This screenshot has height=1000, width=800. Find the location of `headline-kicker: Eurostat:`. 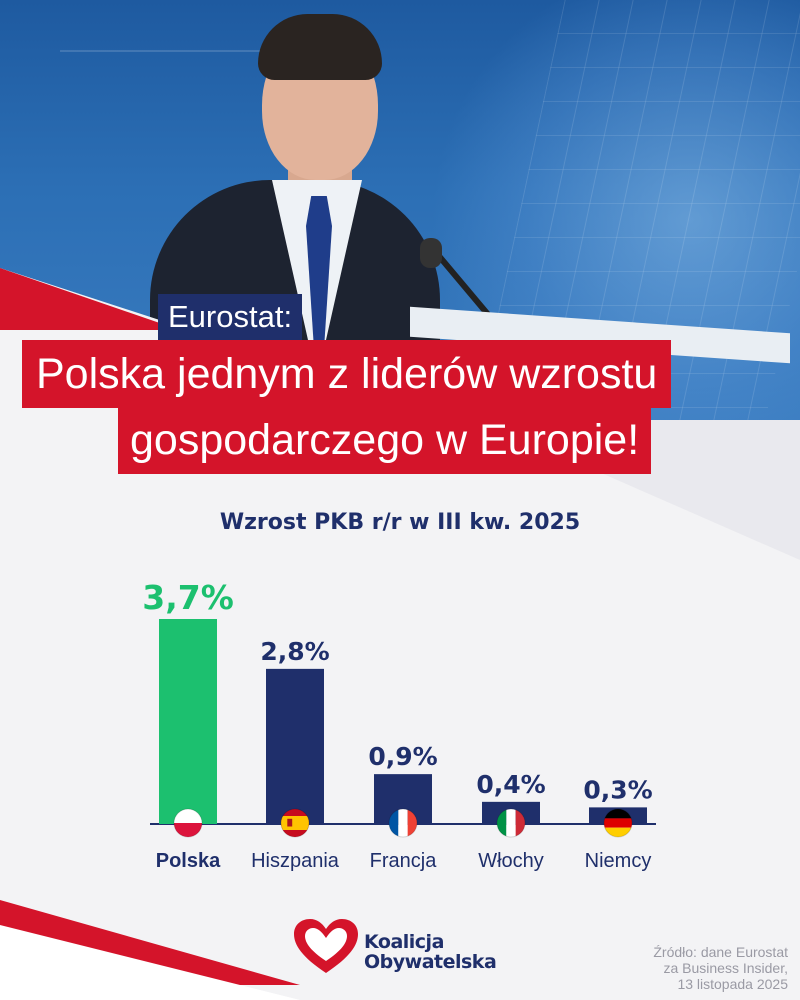

headline-kicker: Eurostat: is located at coordinates (230, 317).